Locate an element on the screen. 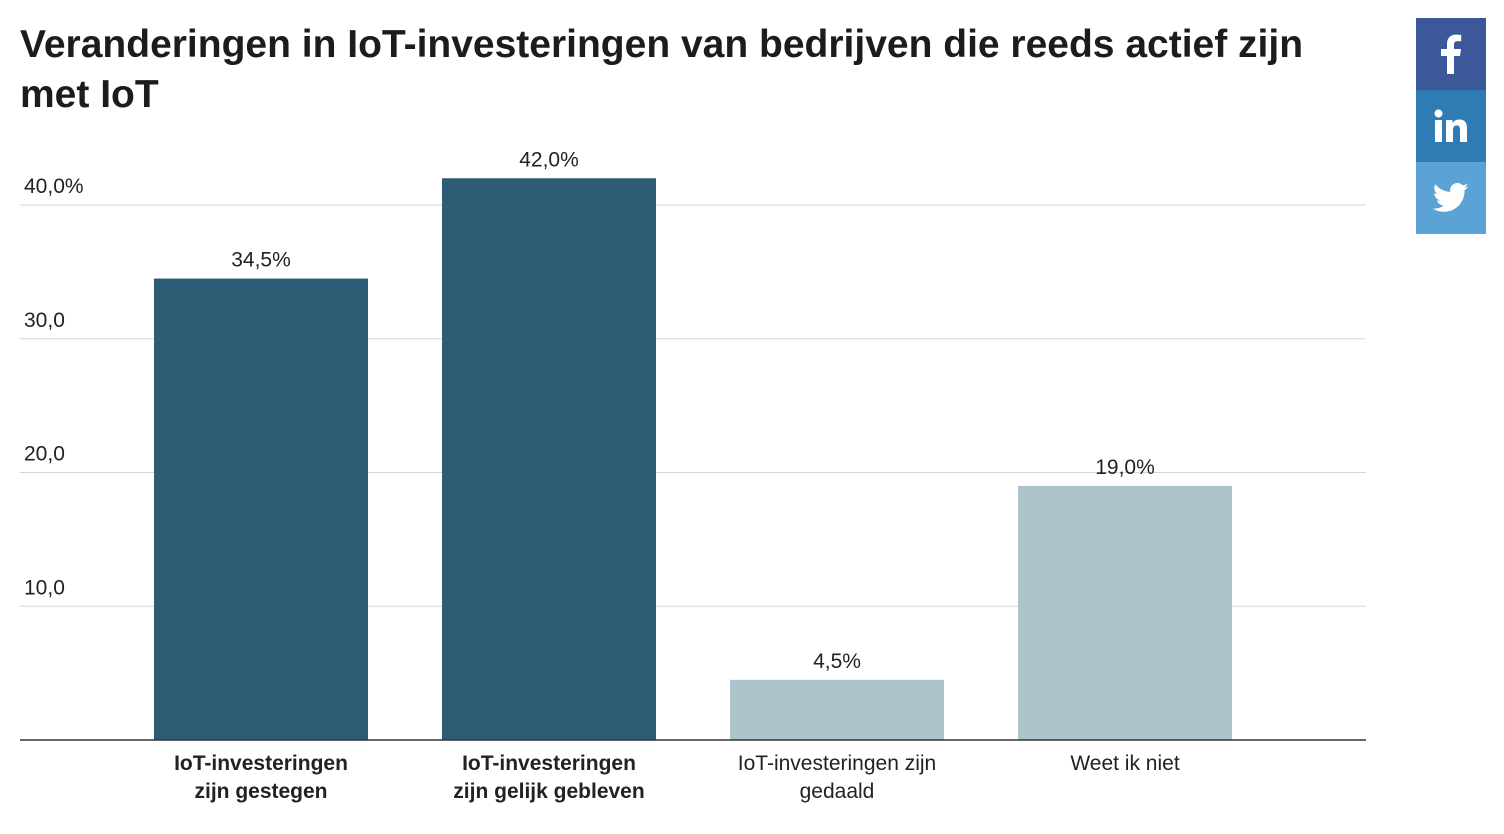 This screenshot has height=834, width=1504. value-label: 4,5% is located at coordinates (837, 661).